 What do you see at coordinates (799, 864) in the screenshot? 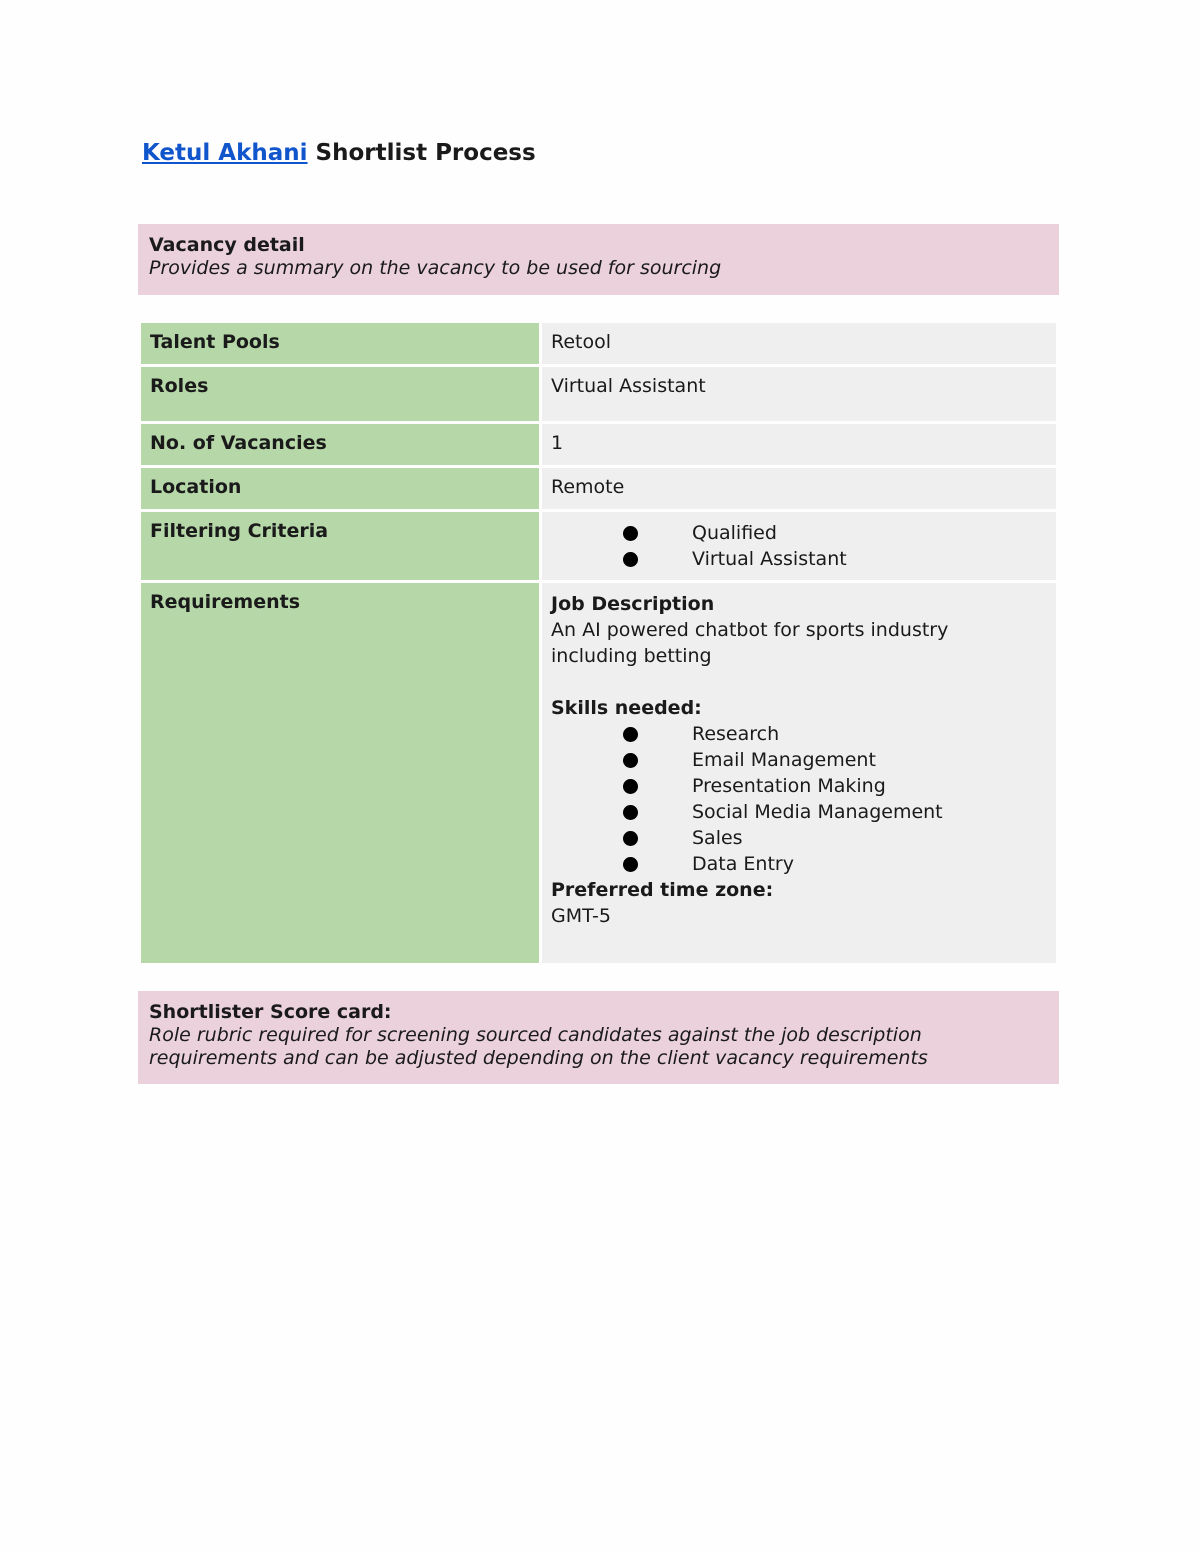
I see `list-item: Data Entry` at bounding box center [799, 864].